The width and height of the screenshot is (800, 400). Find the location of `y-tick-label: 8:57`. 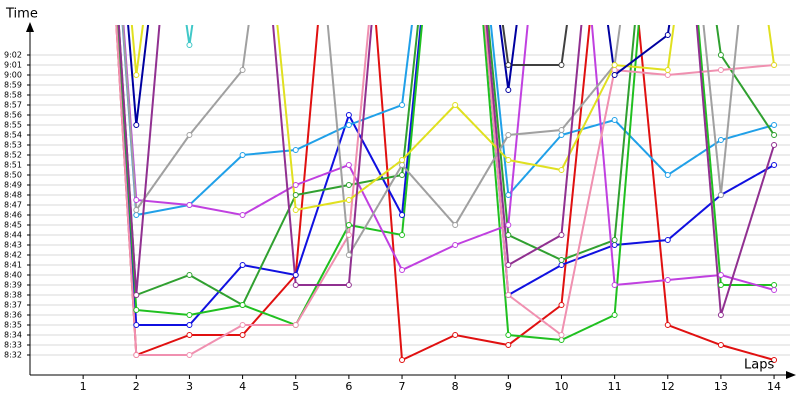

y-tick-label: 8:57 is located at coordinates (13, 105).